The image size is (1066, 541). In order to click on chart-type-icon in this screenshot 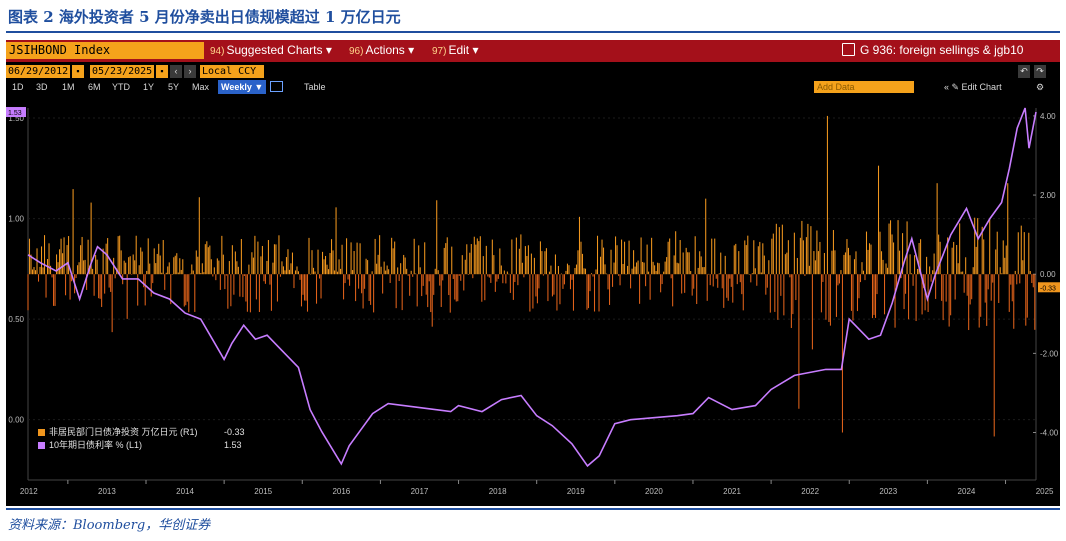, I will do `click(276, 86)`.